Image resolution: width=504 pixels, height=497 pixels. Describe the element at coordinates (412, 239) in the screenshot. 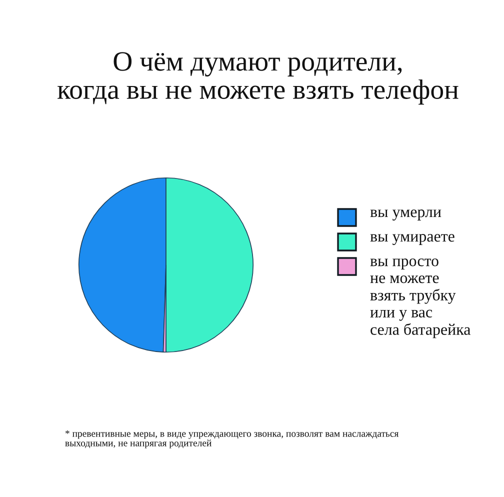

I see `legend-label: вы умираете` at that location.